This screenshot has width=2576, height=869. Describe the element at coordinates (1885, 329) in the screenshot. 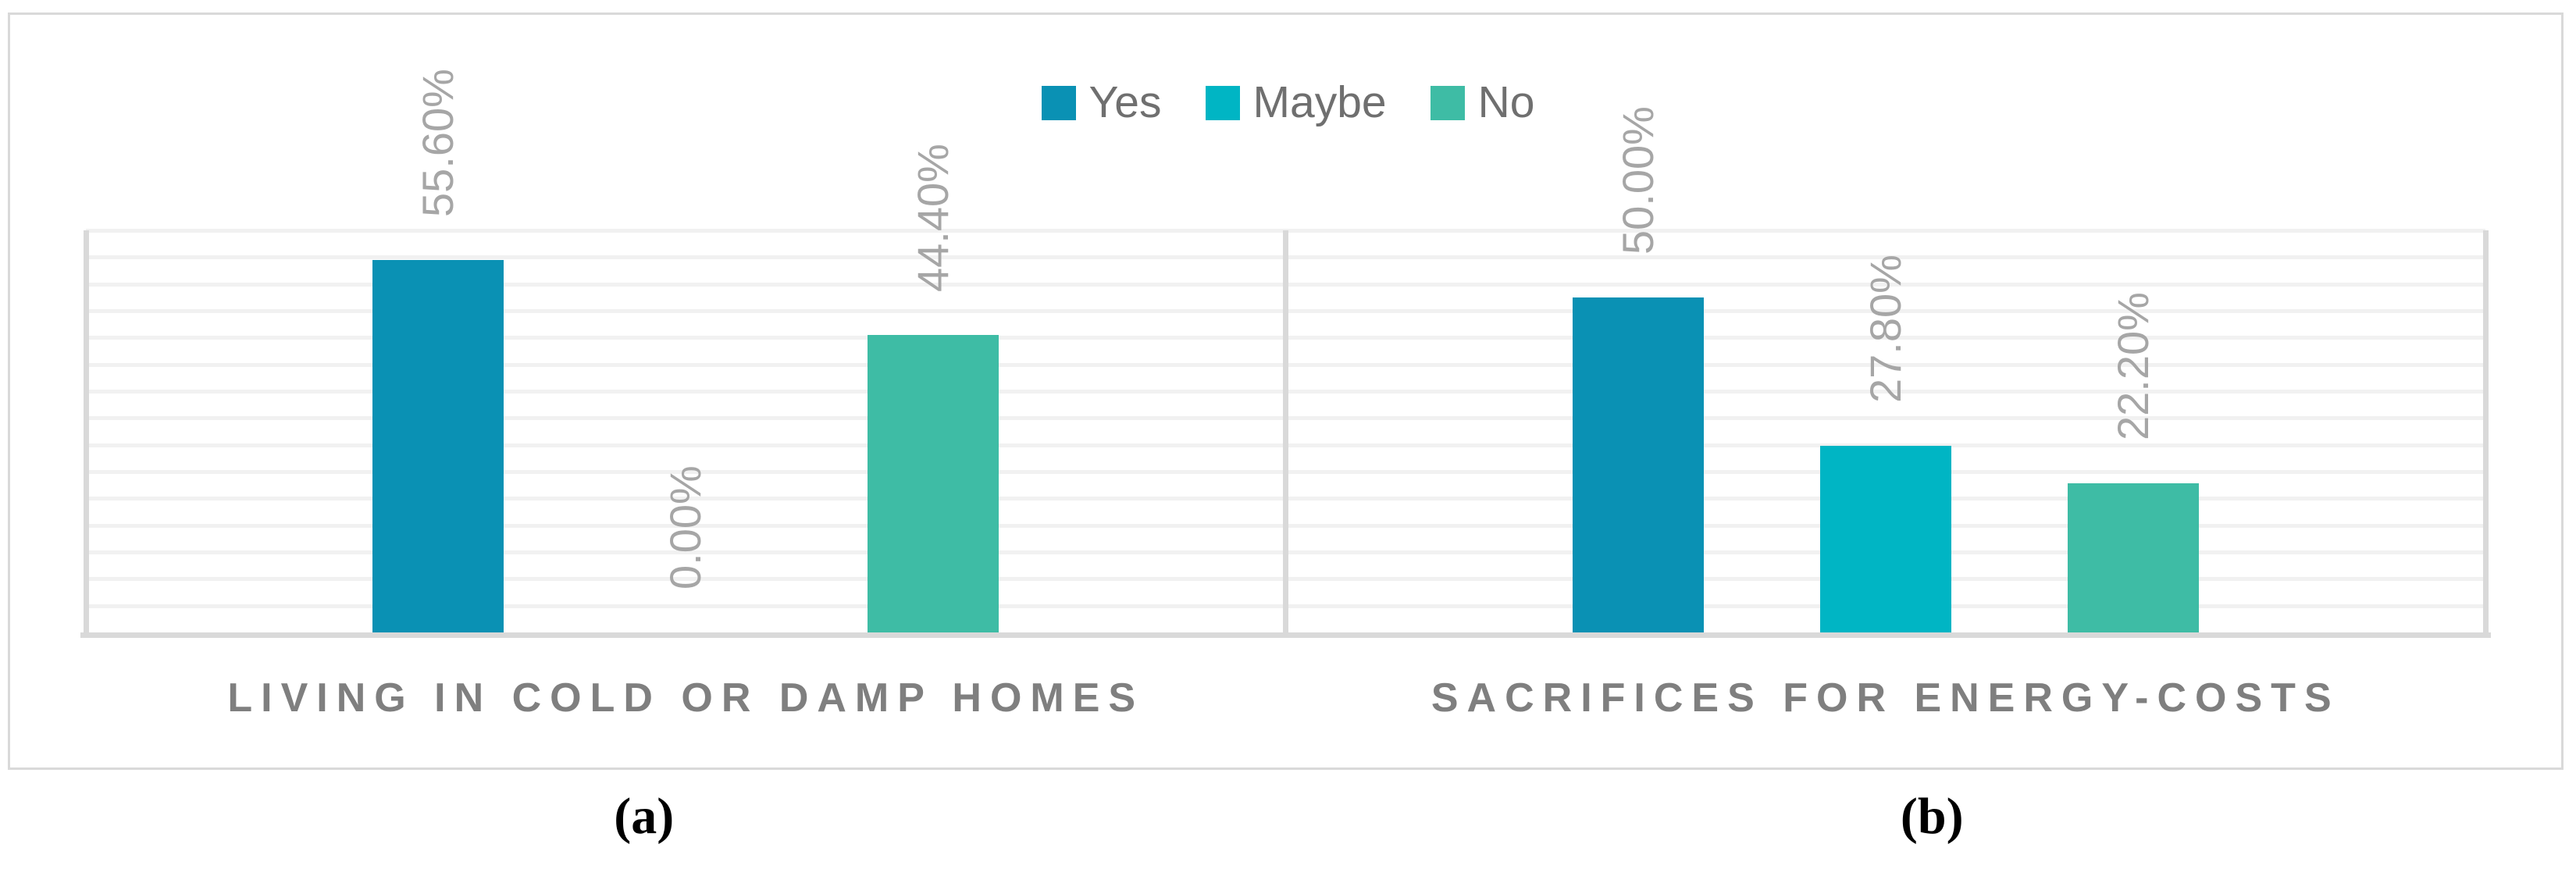

I see `value-label: 27.80%` at that location.